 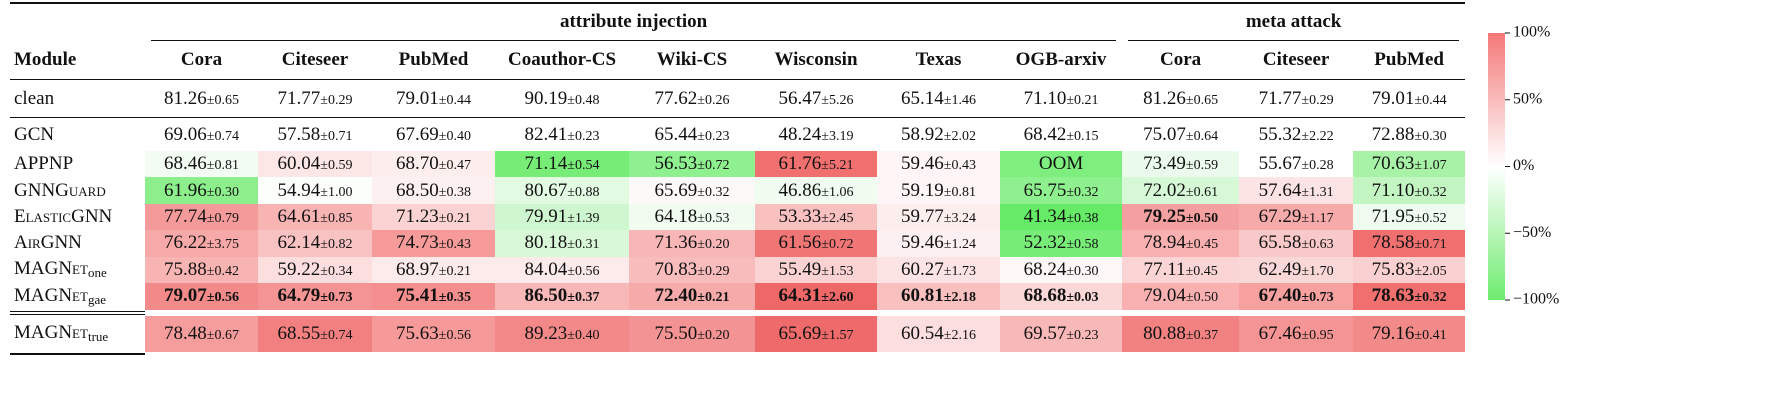 What do you see at coordinates (1181, 243) in the screenshot?
I see `value-cell: 78.94±0.45` at bounding box center [1181, 243].